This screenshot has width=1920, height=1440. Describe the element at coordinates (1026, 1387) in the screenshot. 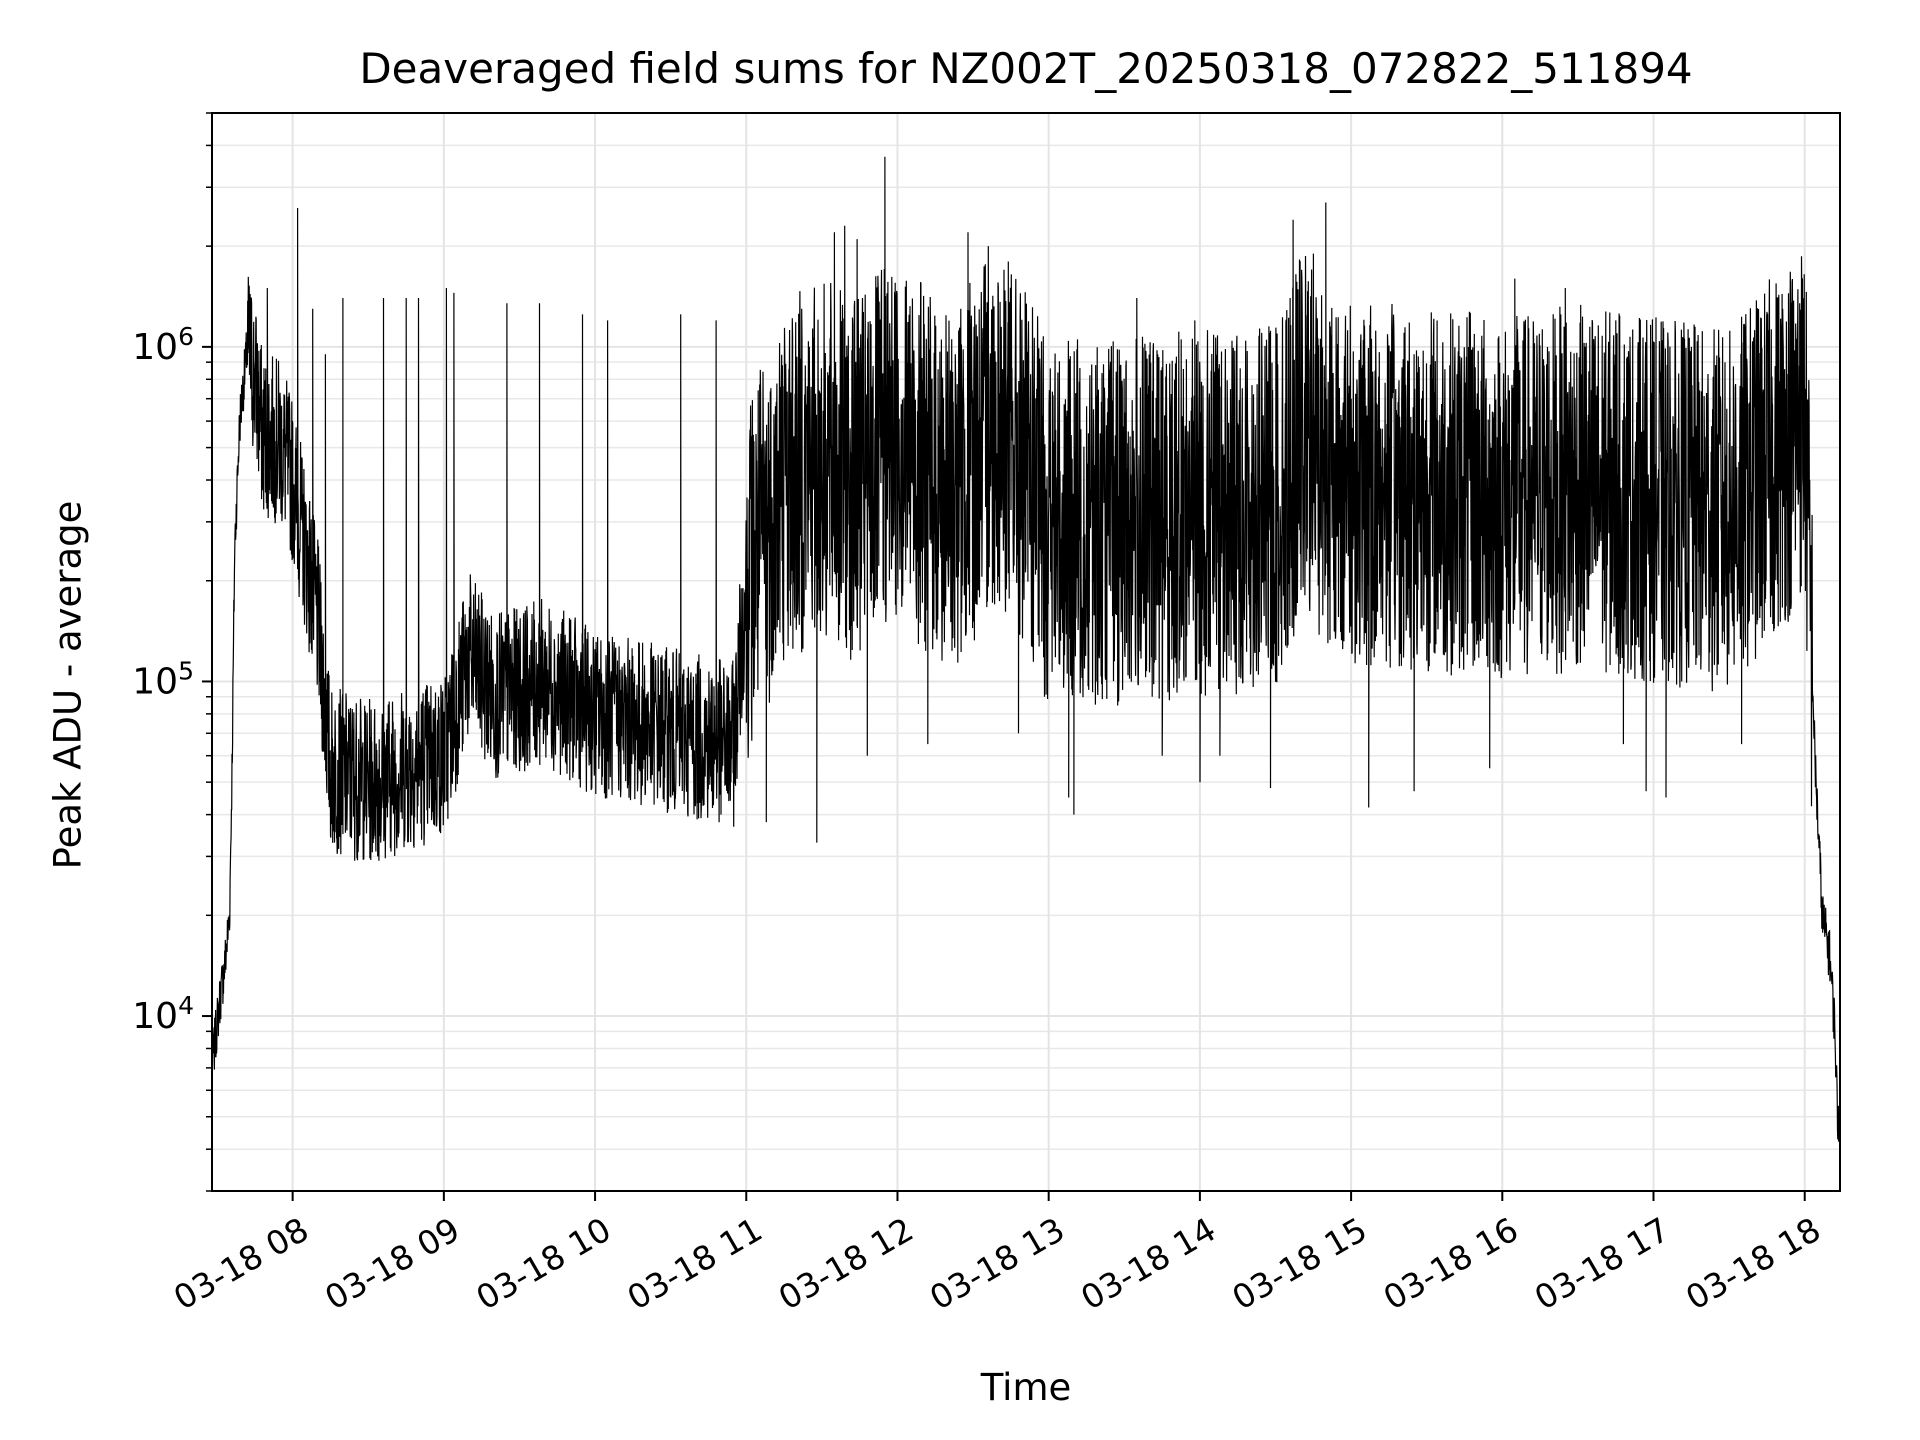

I see `x-axis-label: Time` at that location.